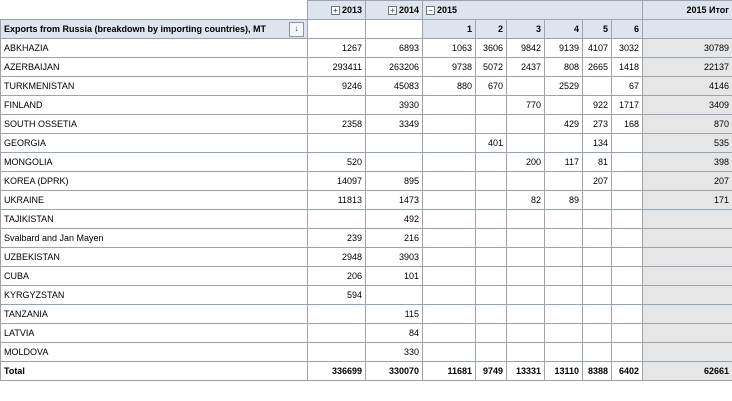  Describe the element at coordinates (687, 124) in the screenshot. I see `grand-total-cell: 870` at that location.